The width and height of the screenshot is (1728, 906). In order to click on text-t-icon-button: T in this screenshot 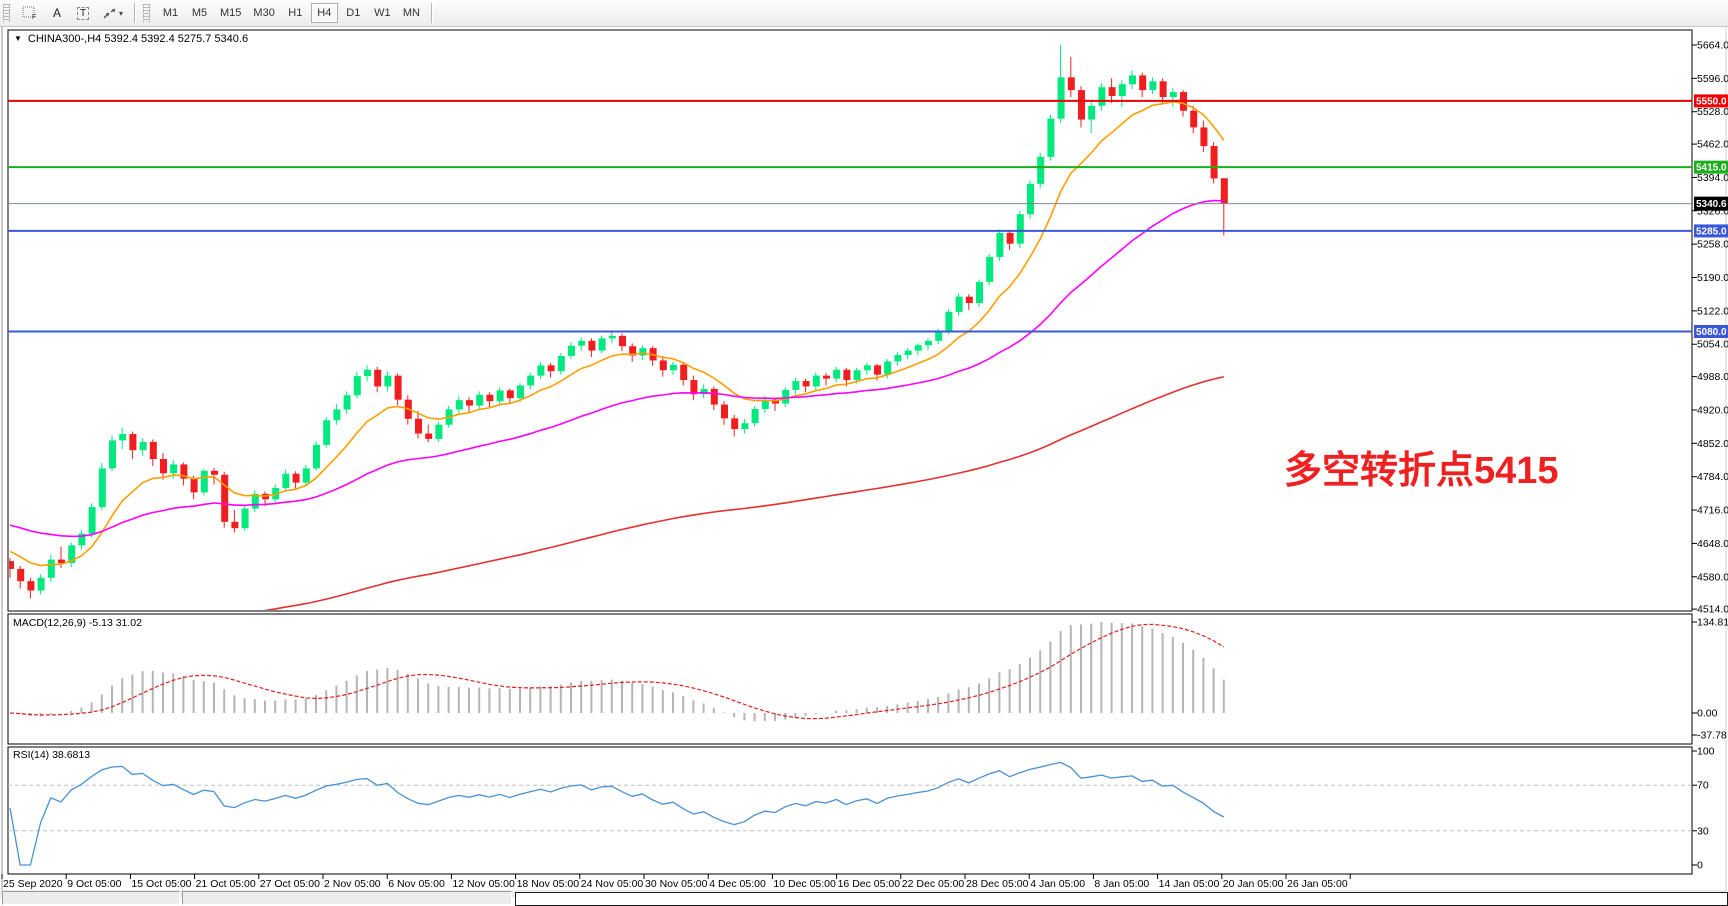, I will do `click(83, 13)`.